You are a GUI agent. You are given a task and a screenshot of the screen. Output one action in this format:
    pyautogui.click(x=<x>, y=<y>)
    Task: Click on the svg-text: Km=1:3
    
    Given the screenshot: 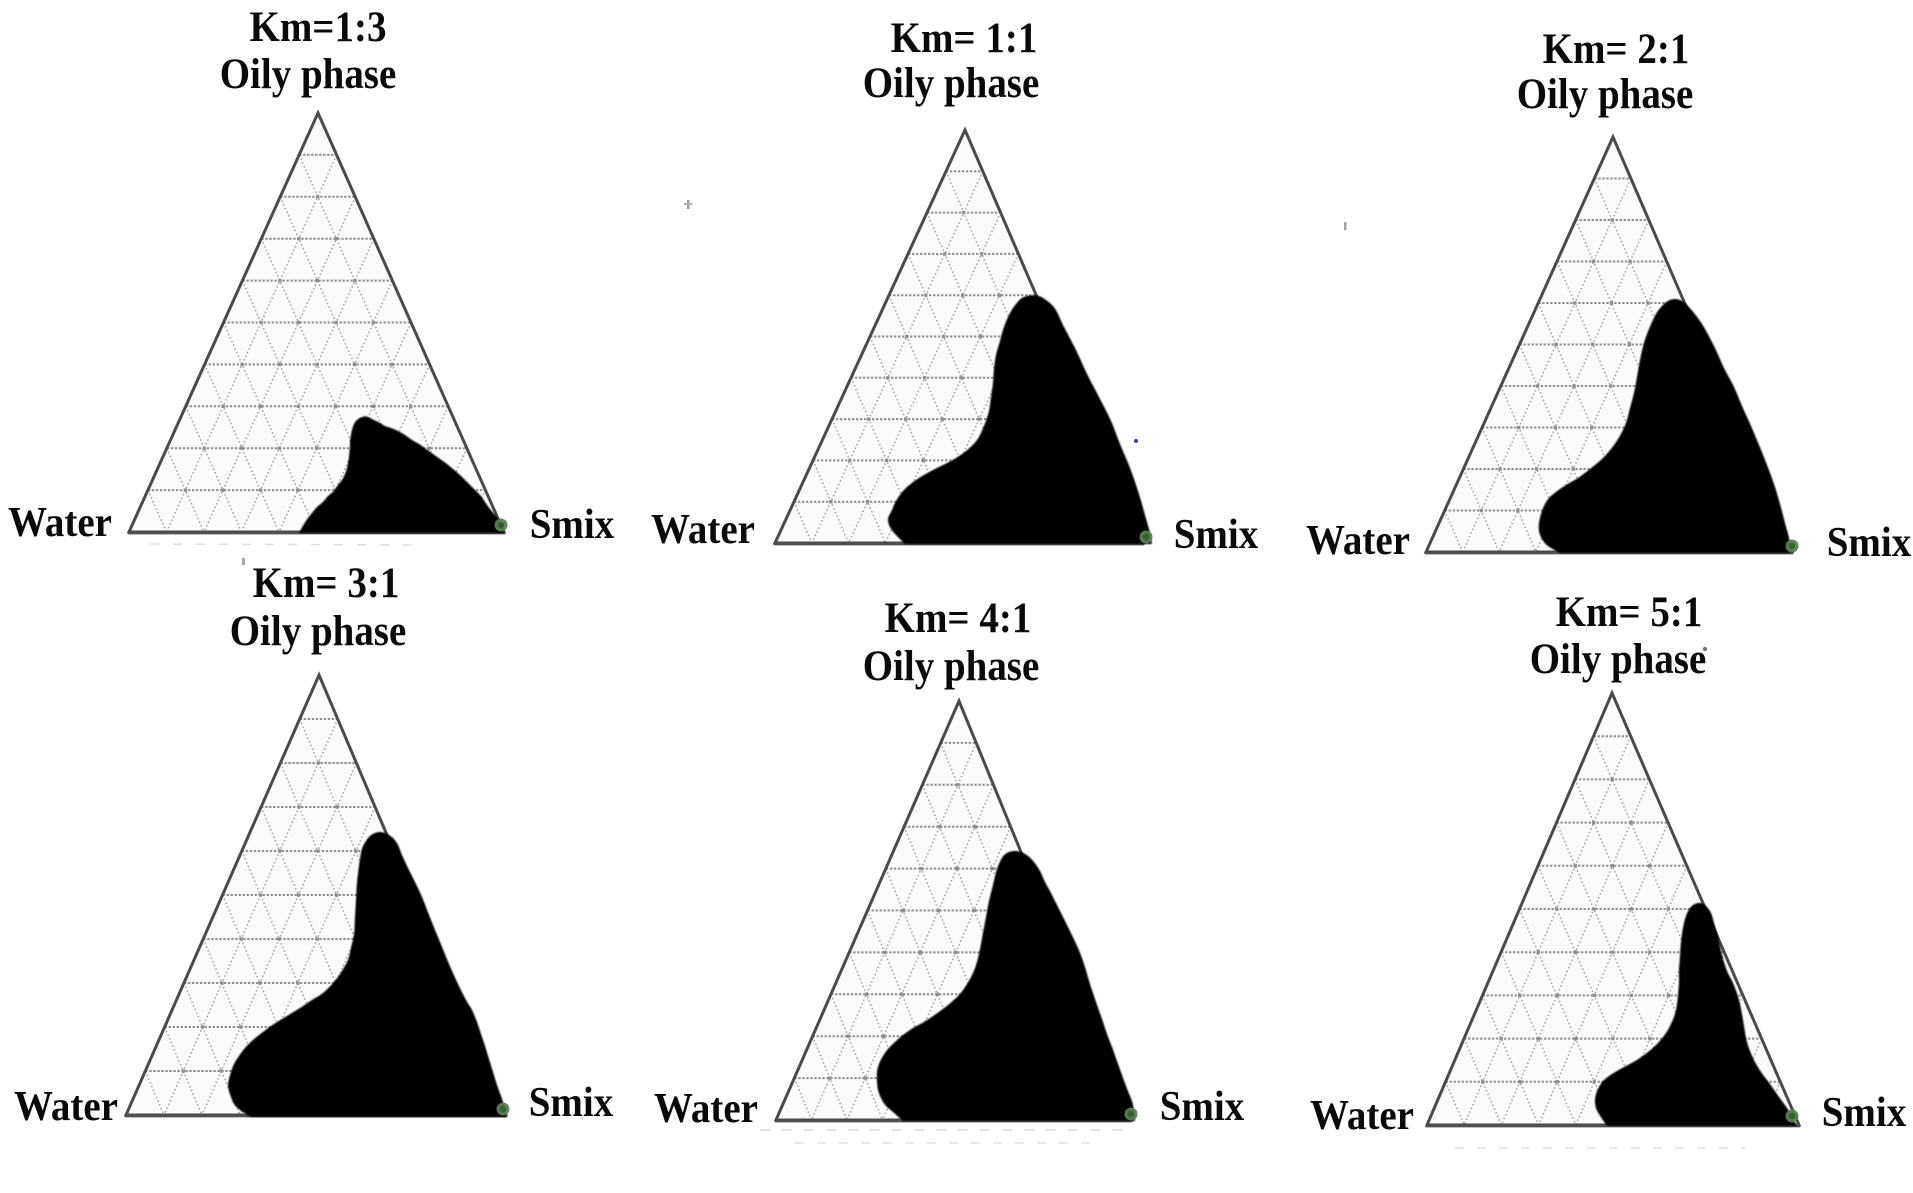 What is the action you would take?
    pyautogui.click(x=318, y=26)
    